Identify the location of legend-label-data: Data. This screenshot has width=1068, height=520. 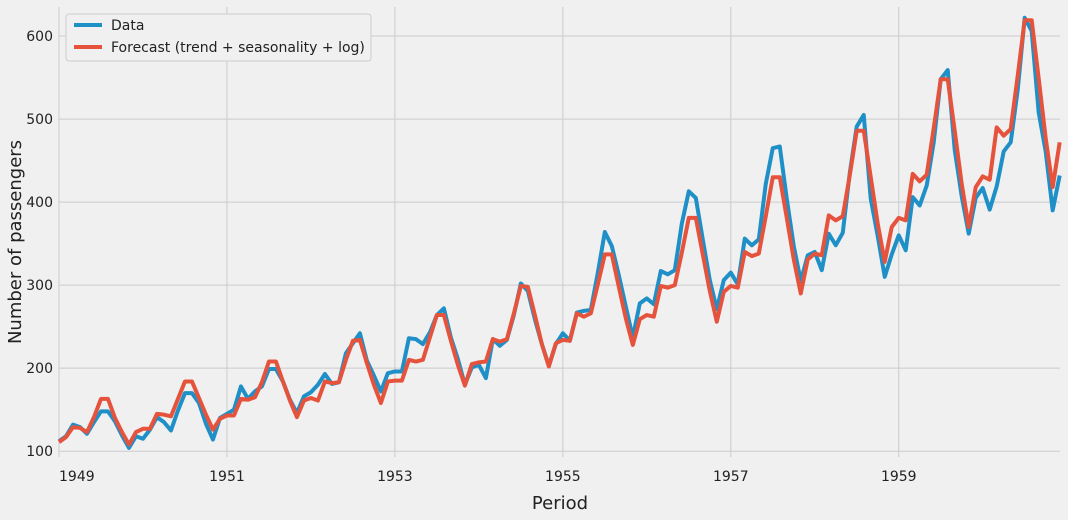
(127, 26).